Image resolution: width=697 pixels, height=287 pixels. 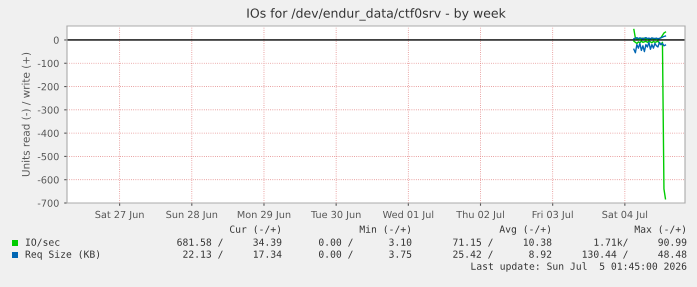 I want to click on text: 0.00 / 3.10, so click(x=365, y=242).